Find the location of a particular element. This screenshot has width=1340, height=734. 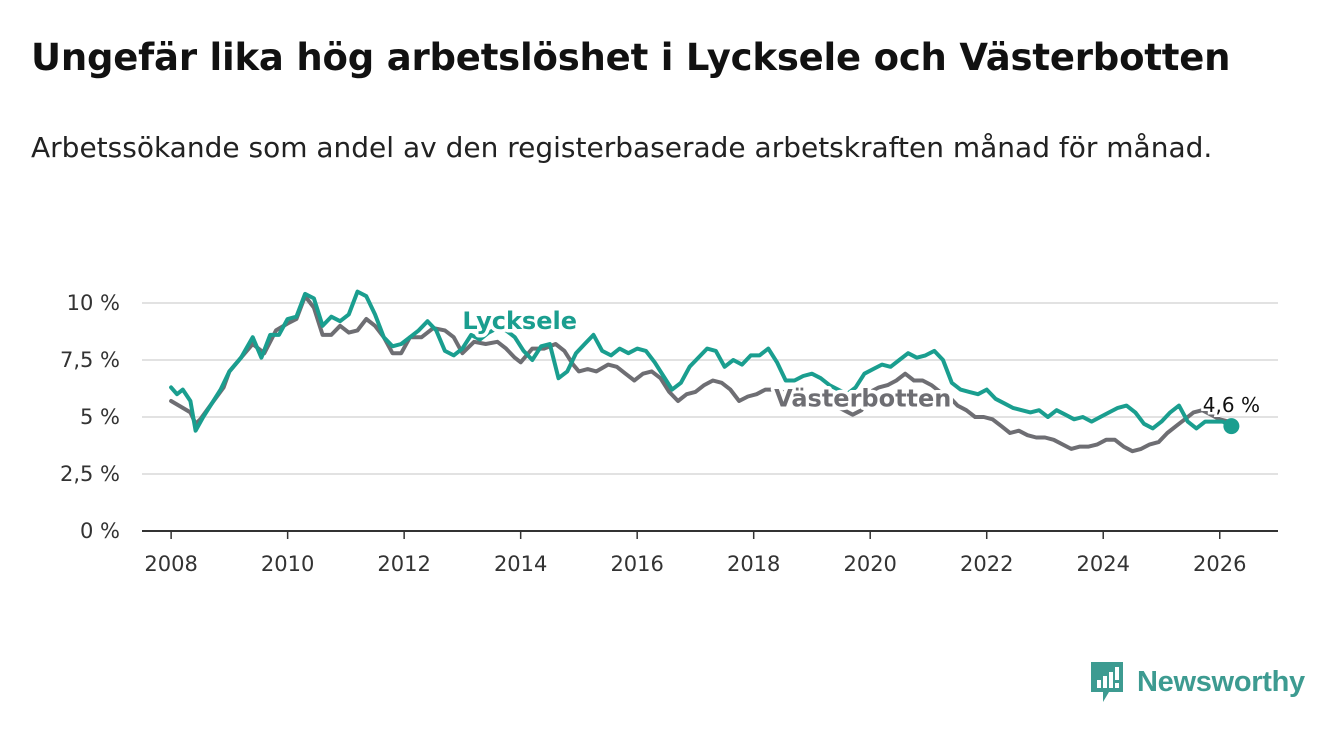

y-tick-label: 2,5 % is located at coordinates (90, 474).